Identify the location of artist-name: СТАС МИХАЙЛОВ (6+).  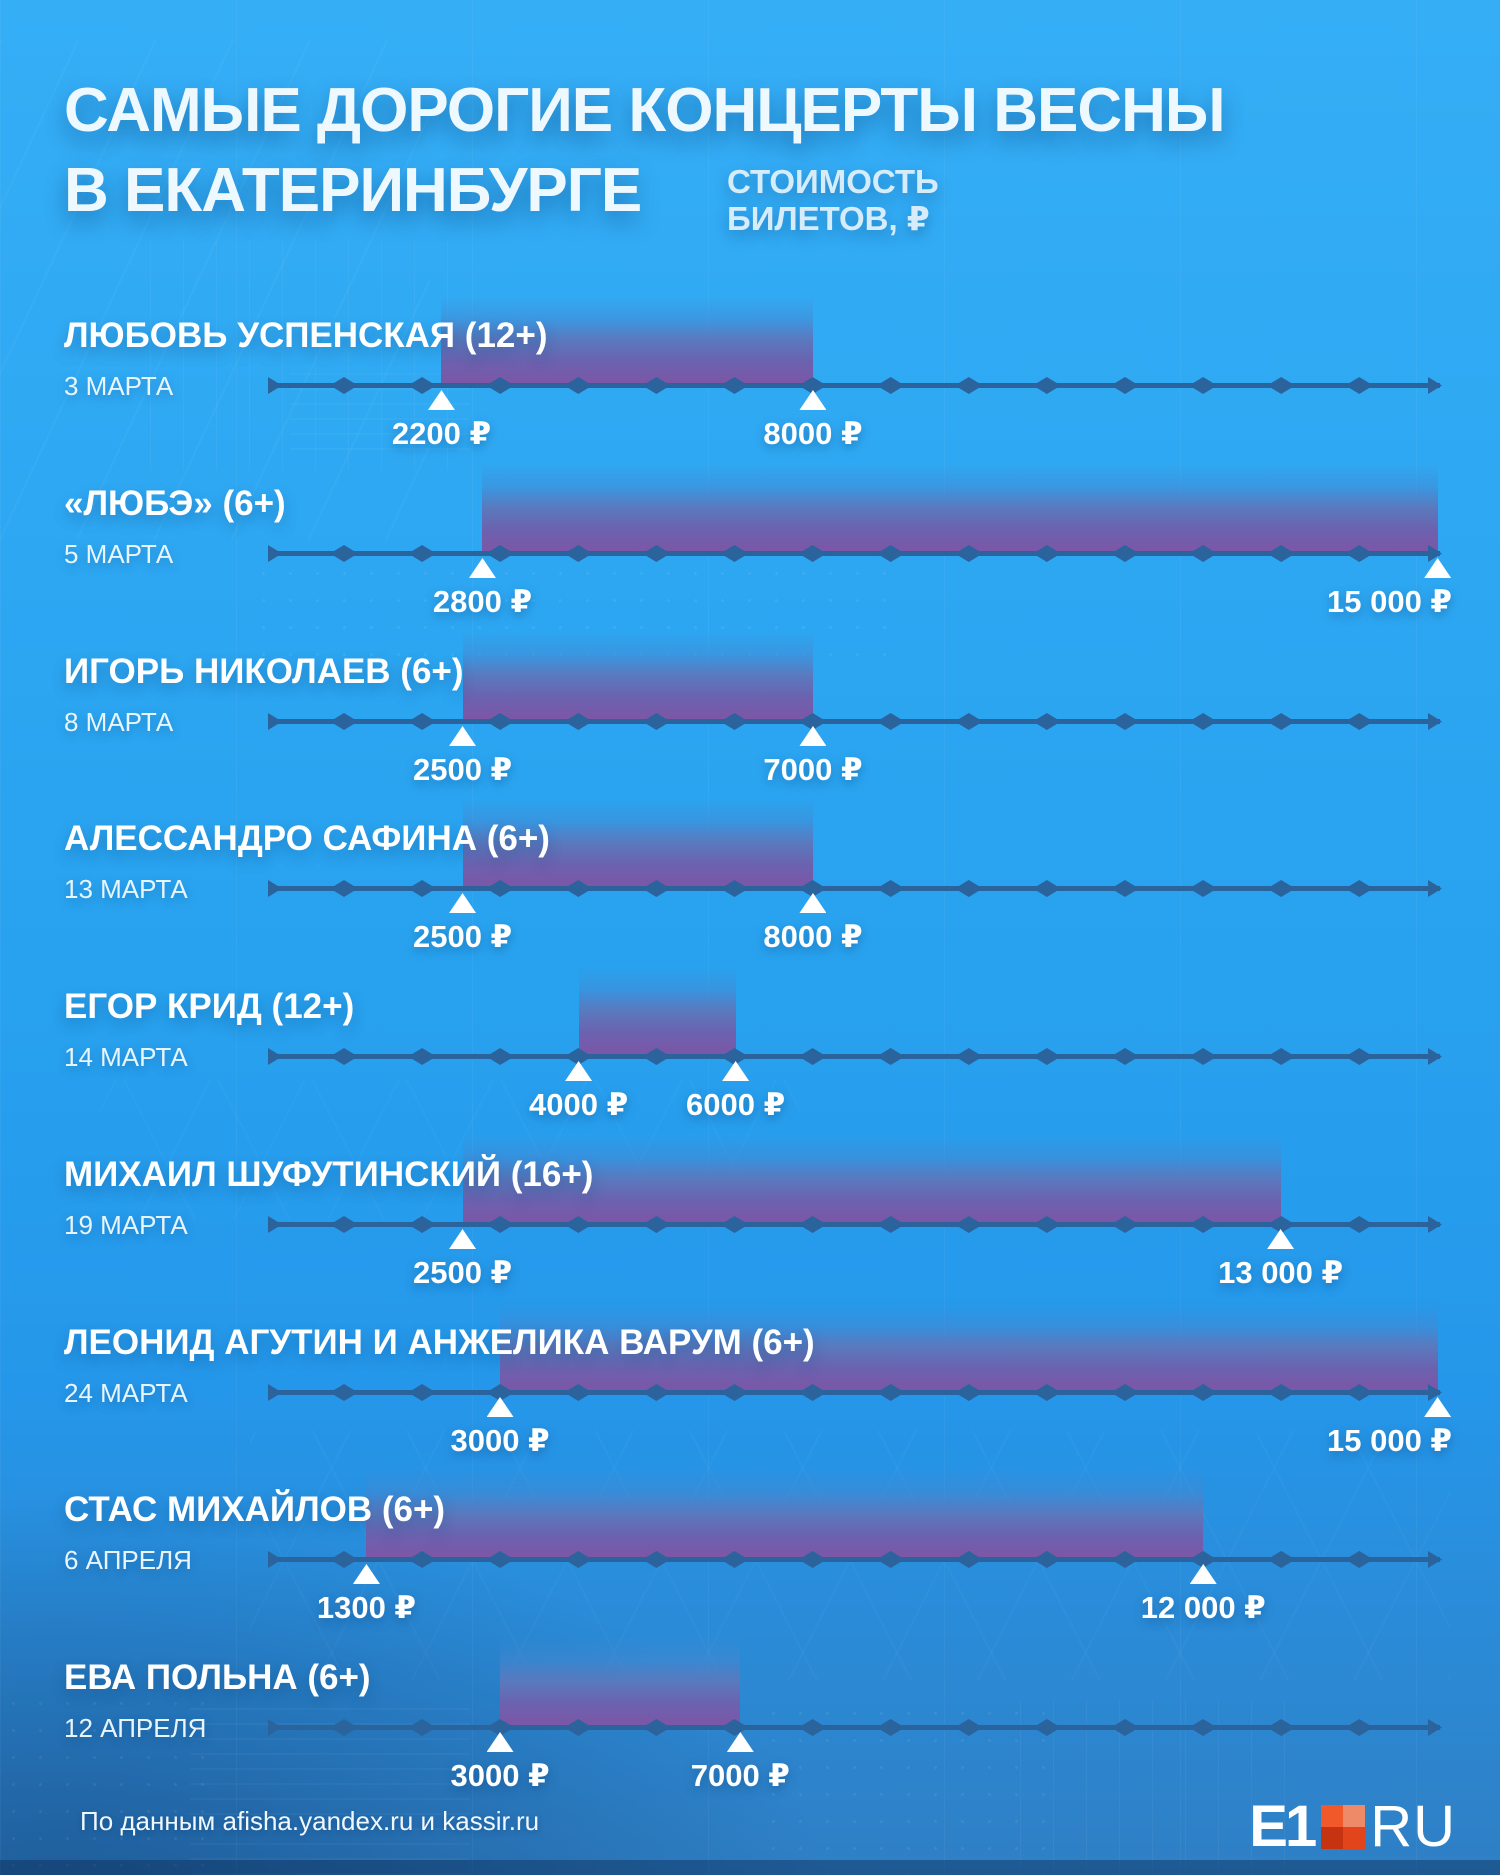
(255, 1509).